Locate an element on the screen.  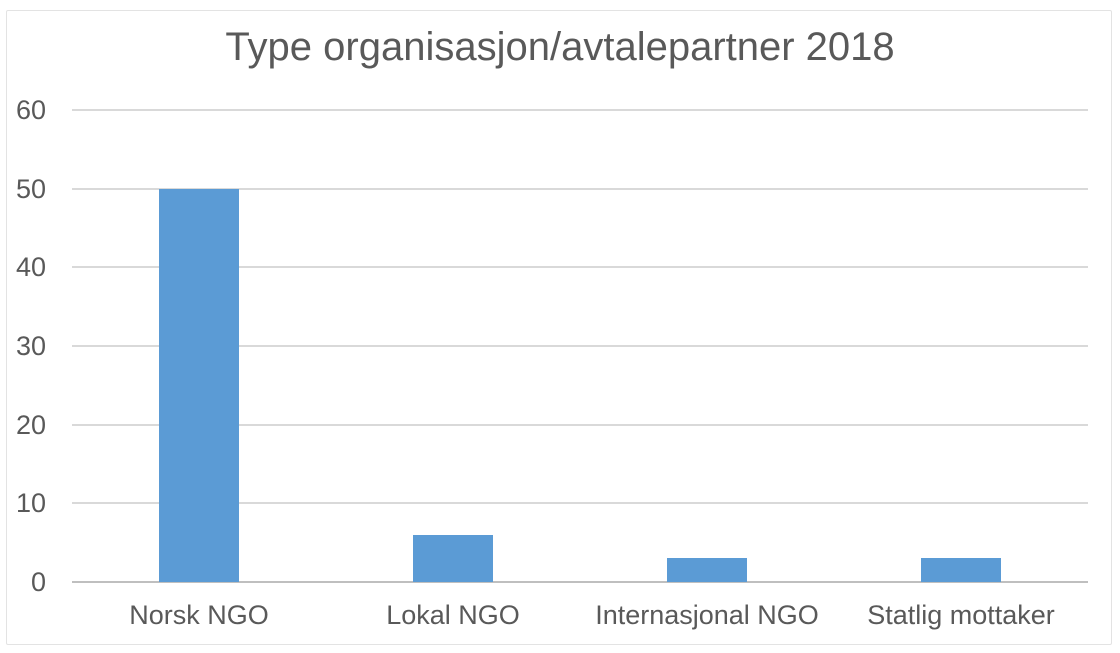
y-axis-tick-label-60: 60 is located at coordinates (30, 110).